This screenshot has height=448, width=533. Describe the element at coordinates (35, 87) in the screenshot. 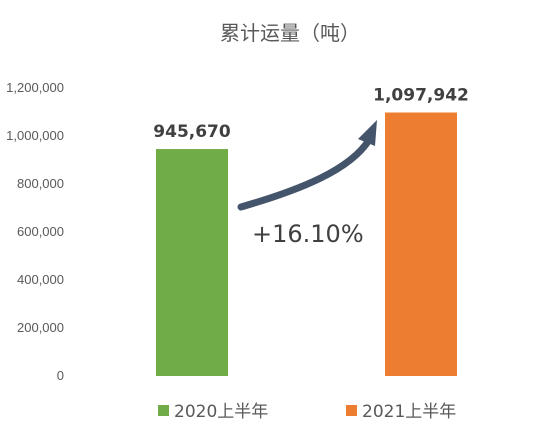

I see `y-tick-label: 1,200,000` at that location.